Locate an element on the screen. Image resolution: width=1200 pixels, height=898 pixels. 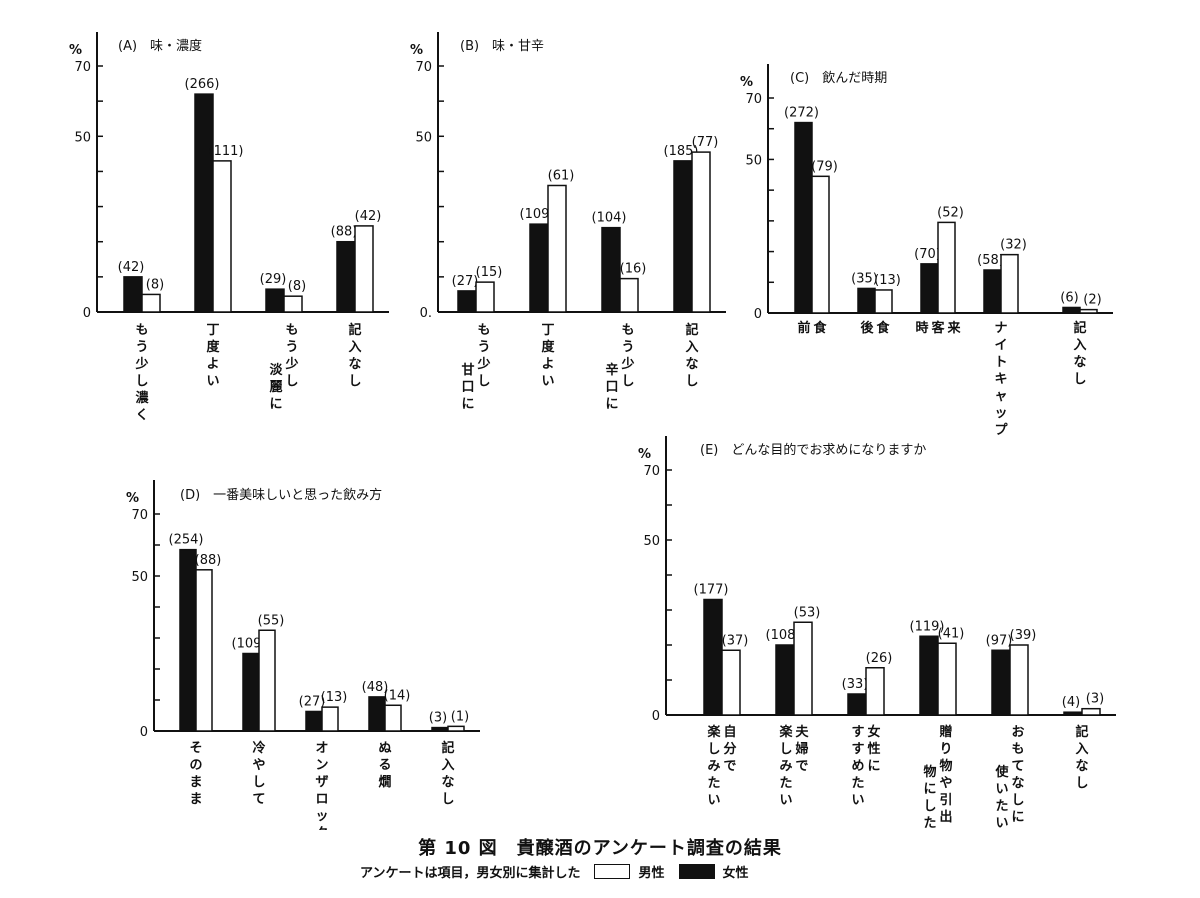
category-label: もう少し is located at coordinates (483, 356).